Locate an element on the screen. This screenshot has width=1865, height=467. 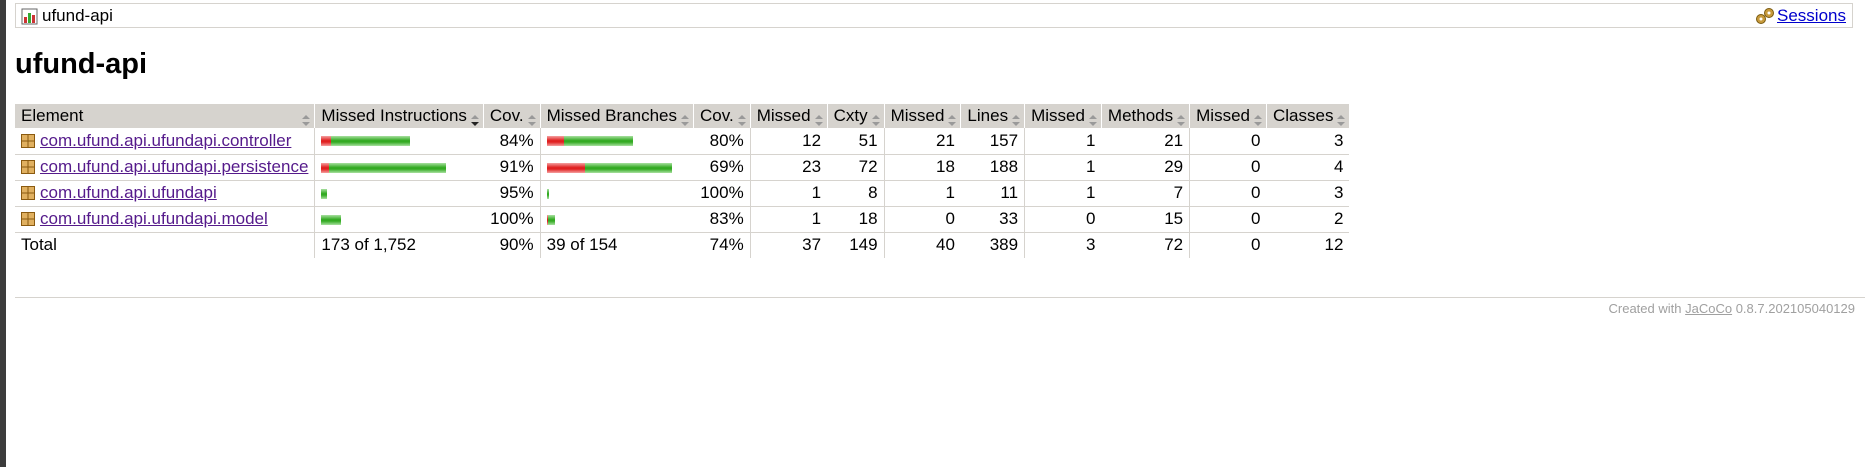
total-instructions: 173 of 1,752 is located at coordinates (399, 244).